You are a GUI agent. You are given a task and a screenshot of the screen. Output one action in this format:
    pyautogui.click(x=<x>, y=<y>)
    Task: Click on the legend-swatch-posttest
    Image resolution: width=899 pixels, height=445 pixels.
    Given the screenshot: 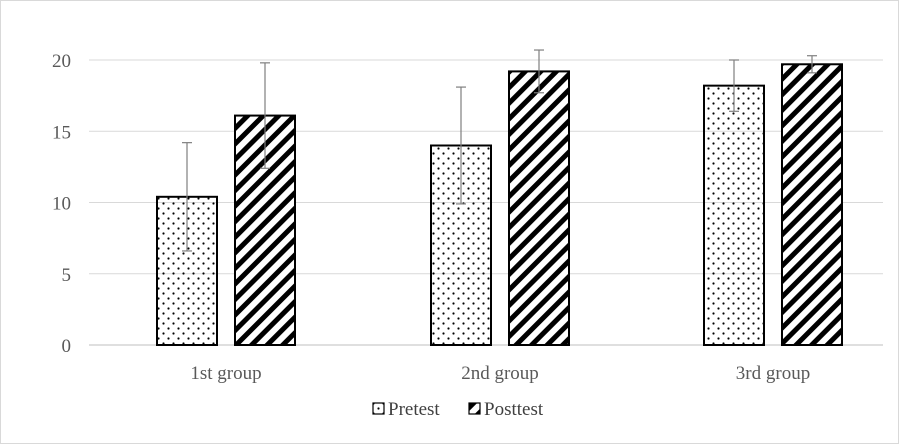 What is the action you would take?
    pyautogui.click(x=474, y=408)
    